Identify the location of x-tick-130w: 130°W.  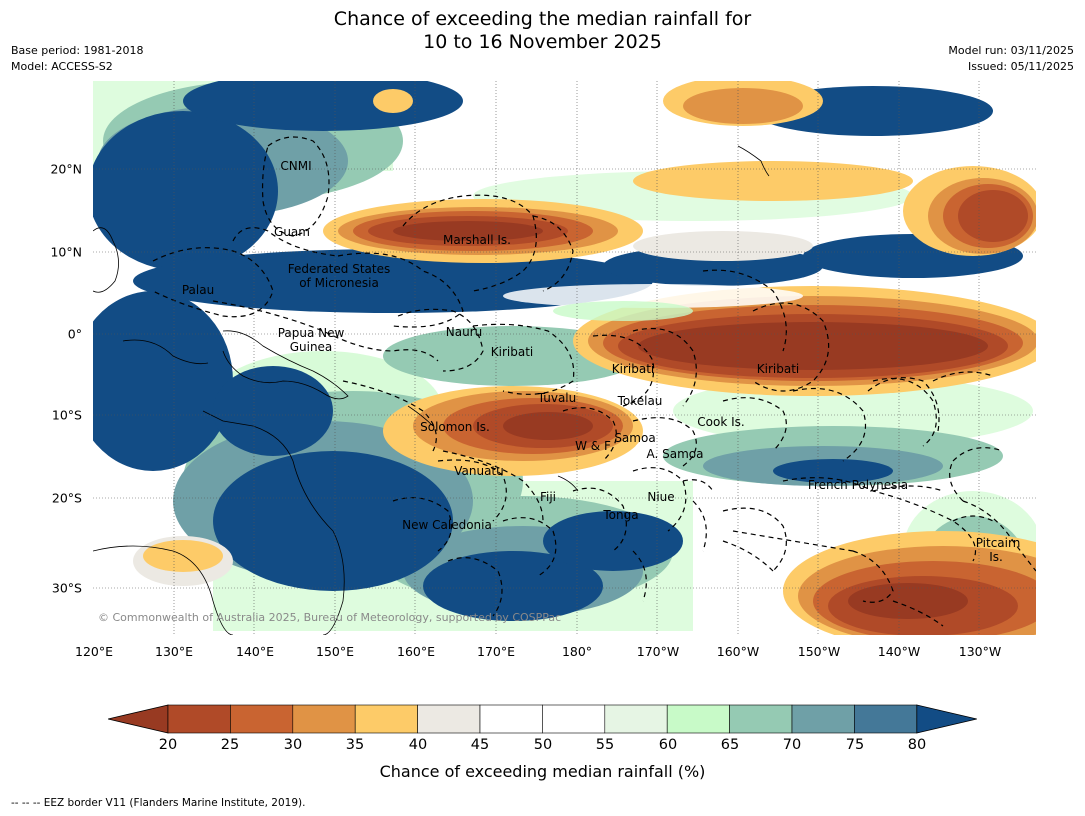
(980, 651).